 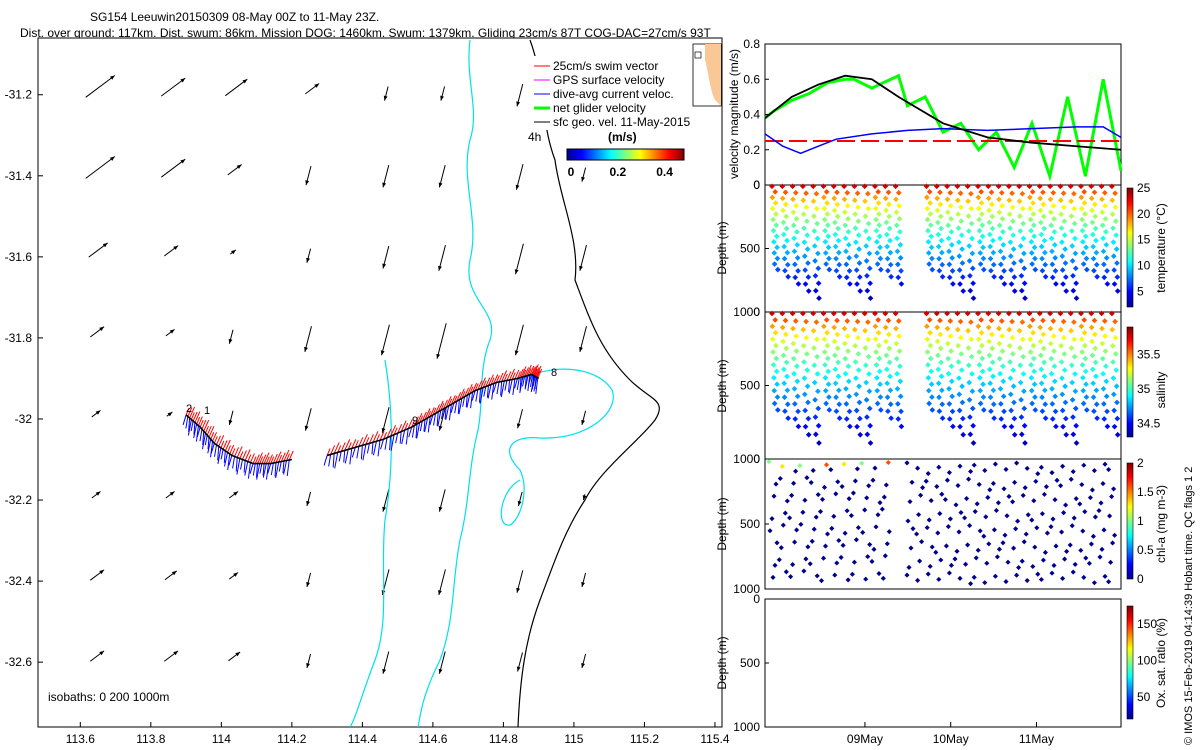 What do you see at coordinates (751, 79) in the screenshot?
I see `velocity-tick-label: 0.6` at bounding box center [751, 79].